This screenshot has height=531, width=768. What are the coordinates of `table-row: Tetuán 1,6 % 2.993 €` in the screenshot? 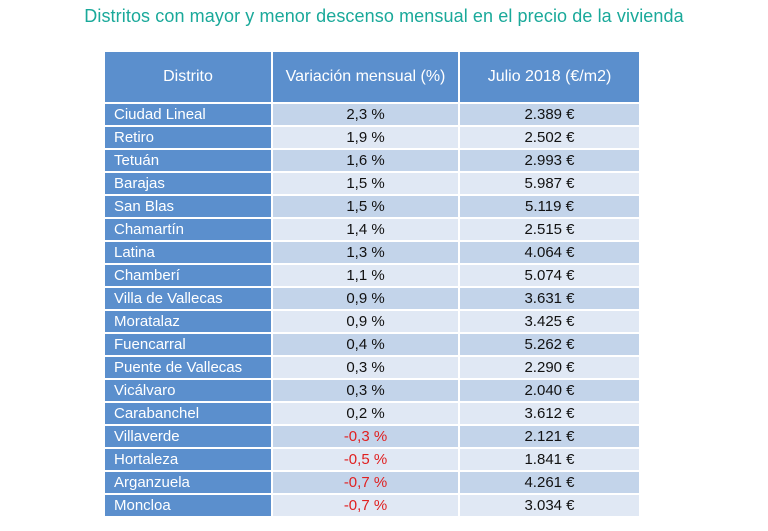 It's located at (372, 161).